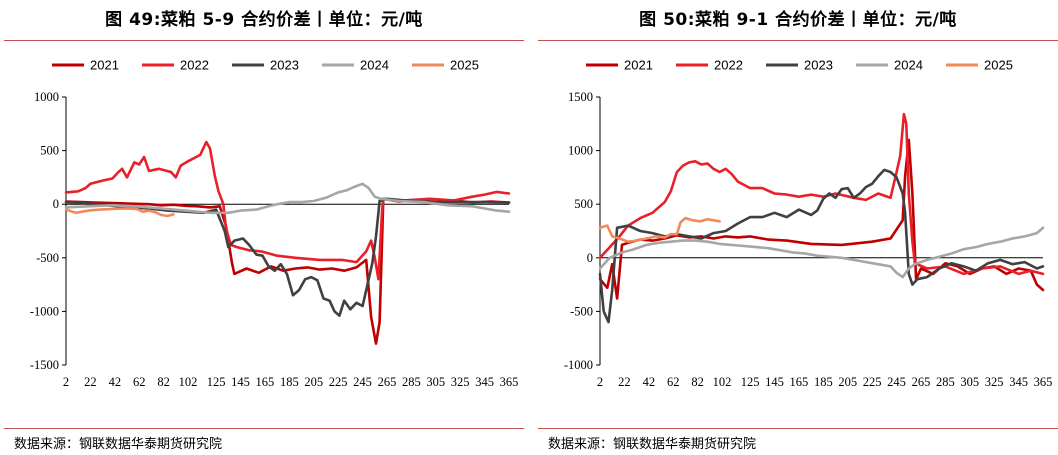 This screenshot has width=1058, height=455. I want to click on series-line-2021, so click(287, 271).